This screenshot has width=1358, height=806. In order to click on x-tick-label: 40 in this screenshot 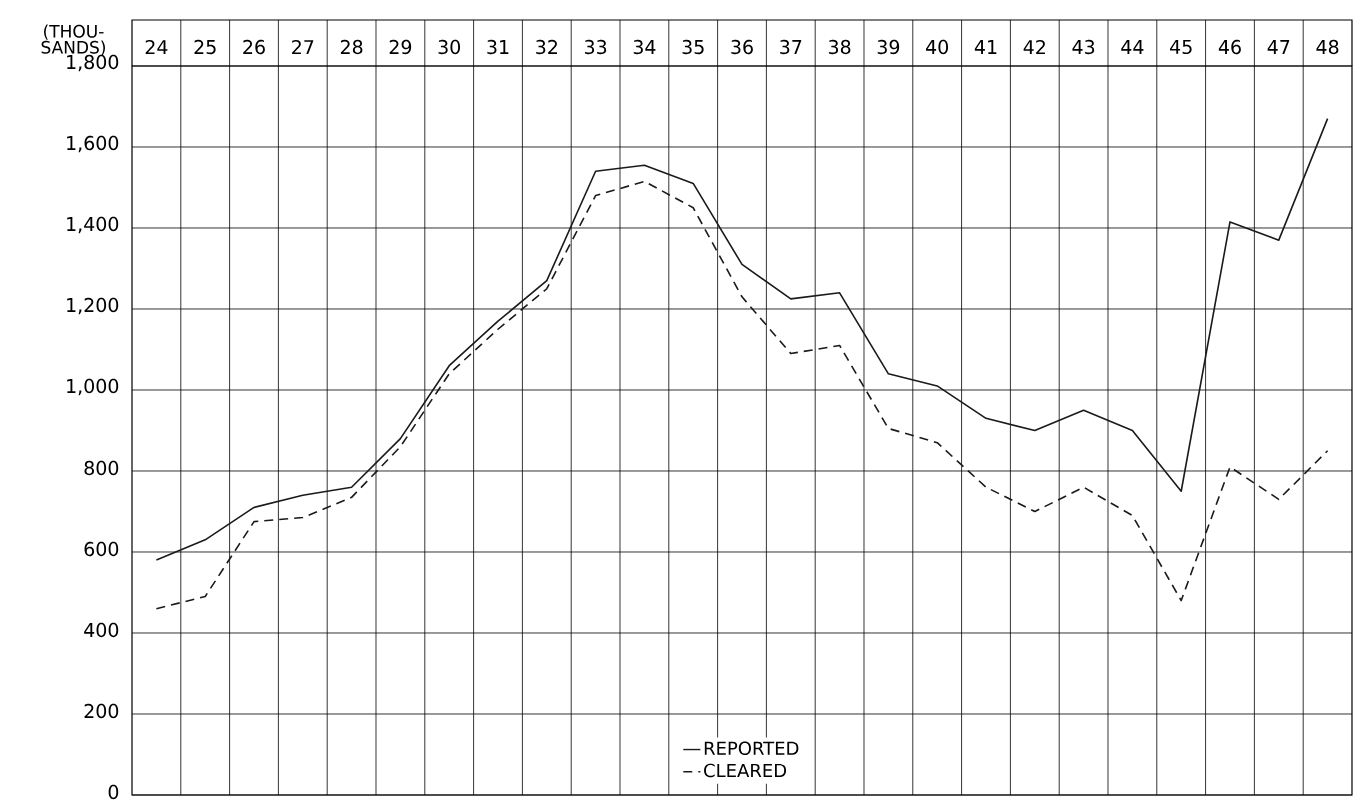, I will do `click(937, 47)`.